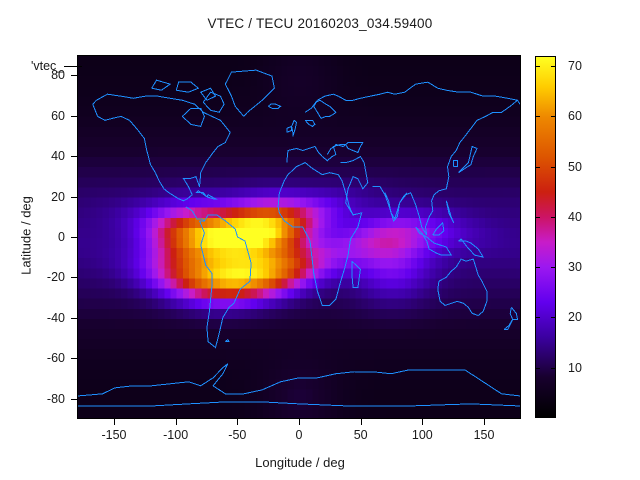 The width and height of the screenshot is (640, 480). Describe the element at coordinates (575, 166) in the screenshot. I see `colorbar-tick-label: 50` at that location.